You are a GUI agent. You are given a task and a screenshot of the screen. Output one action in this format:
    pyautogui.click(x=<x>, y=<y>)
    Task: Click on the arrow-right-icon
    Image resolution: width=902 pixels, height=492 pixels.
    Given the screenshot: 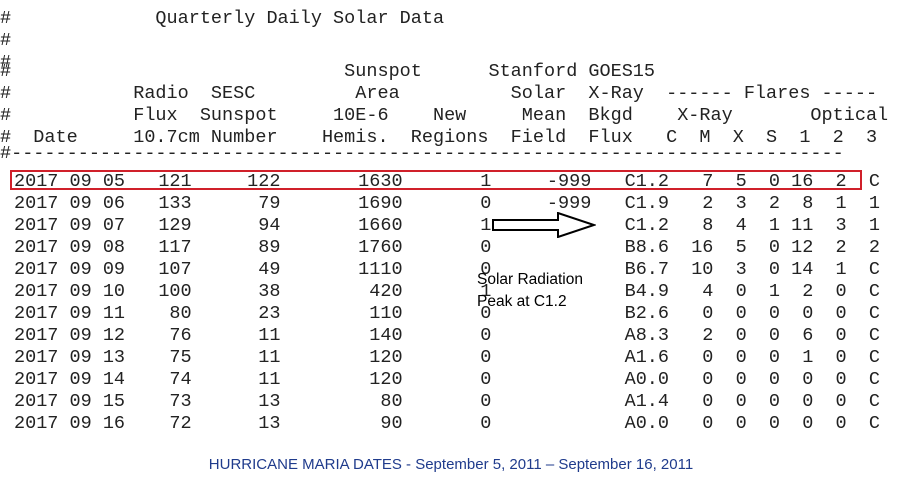 What is the action you would take?
    pyautogui.click(x=544, y=225)
    